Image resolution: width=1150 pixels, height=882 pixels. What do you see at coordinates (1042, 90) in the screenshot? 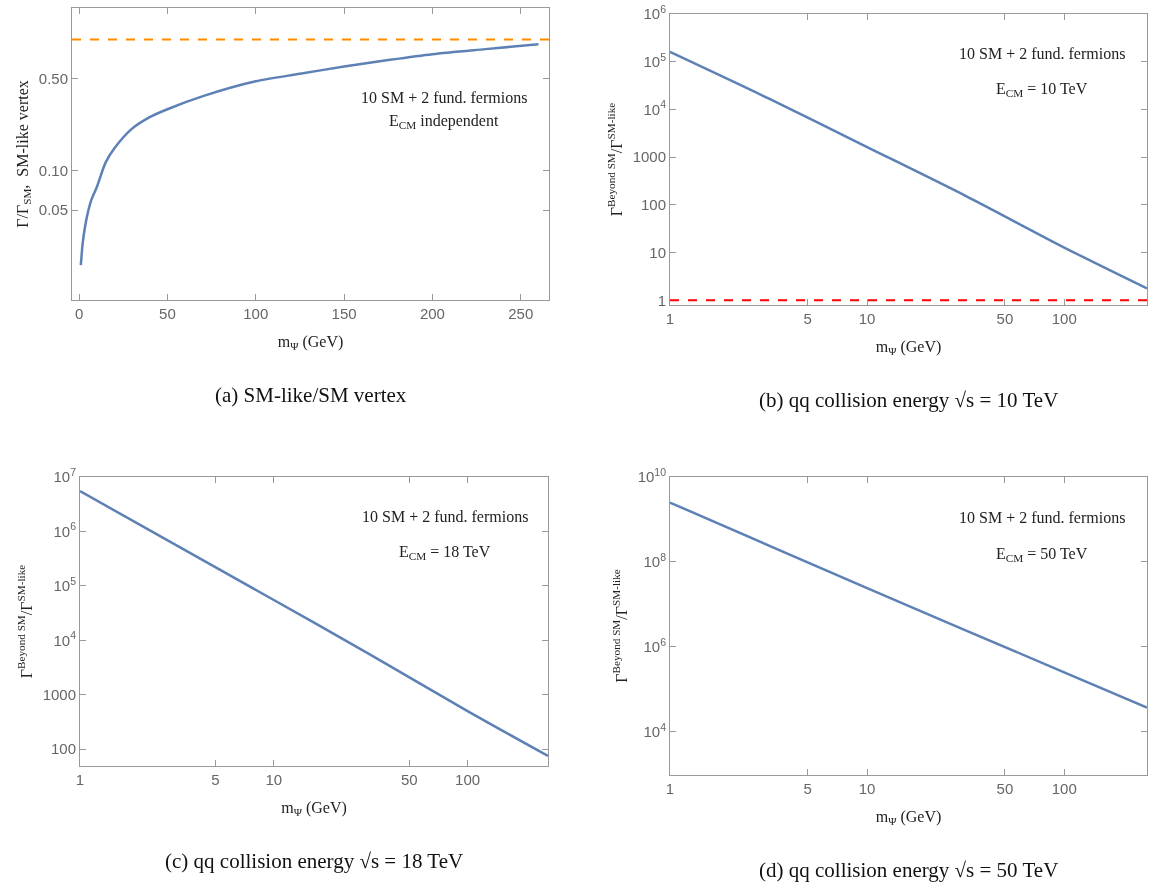
I see `annotation: E$_{CM}$ = 10 TeV` at bounding box center [1042, 90].